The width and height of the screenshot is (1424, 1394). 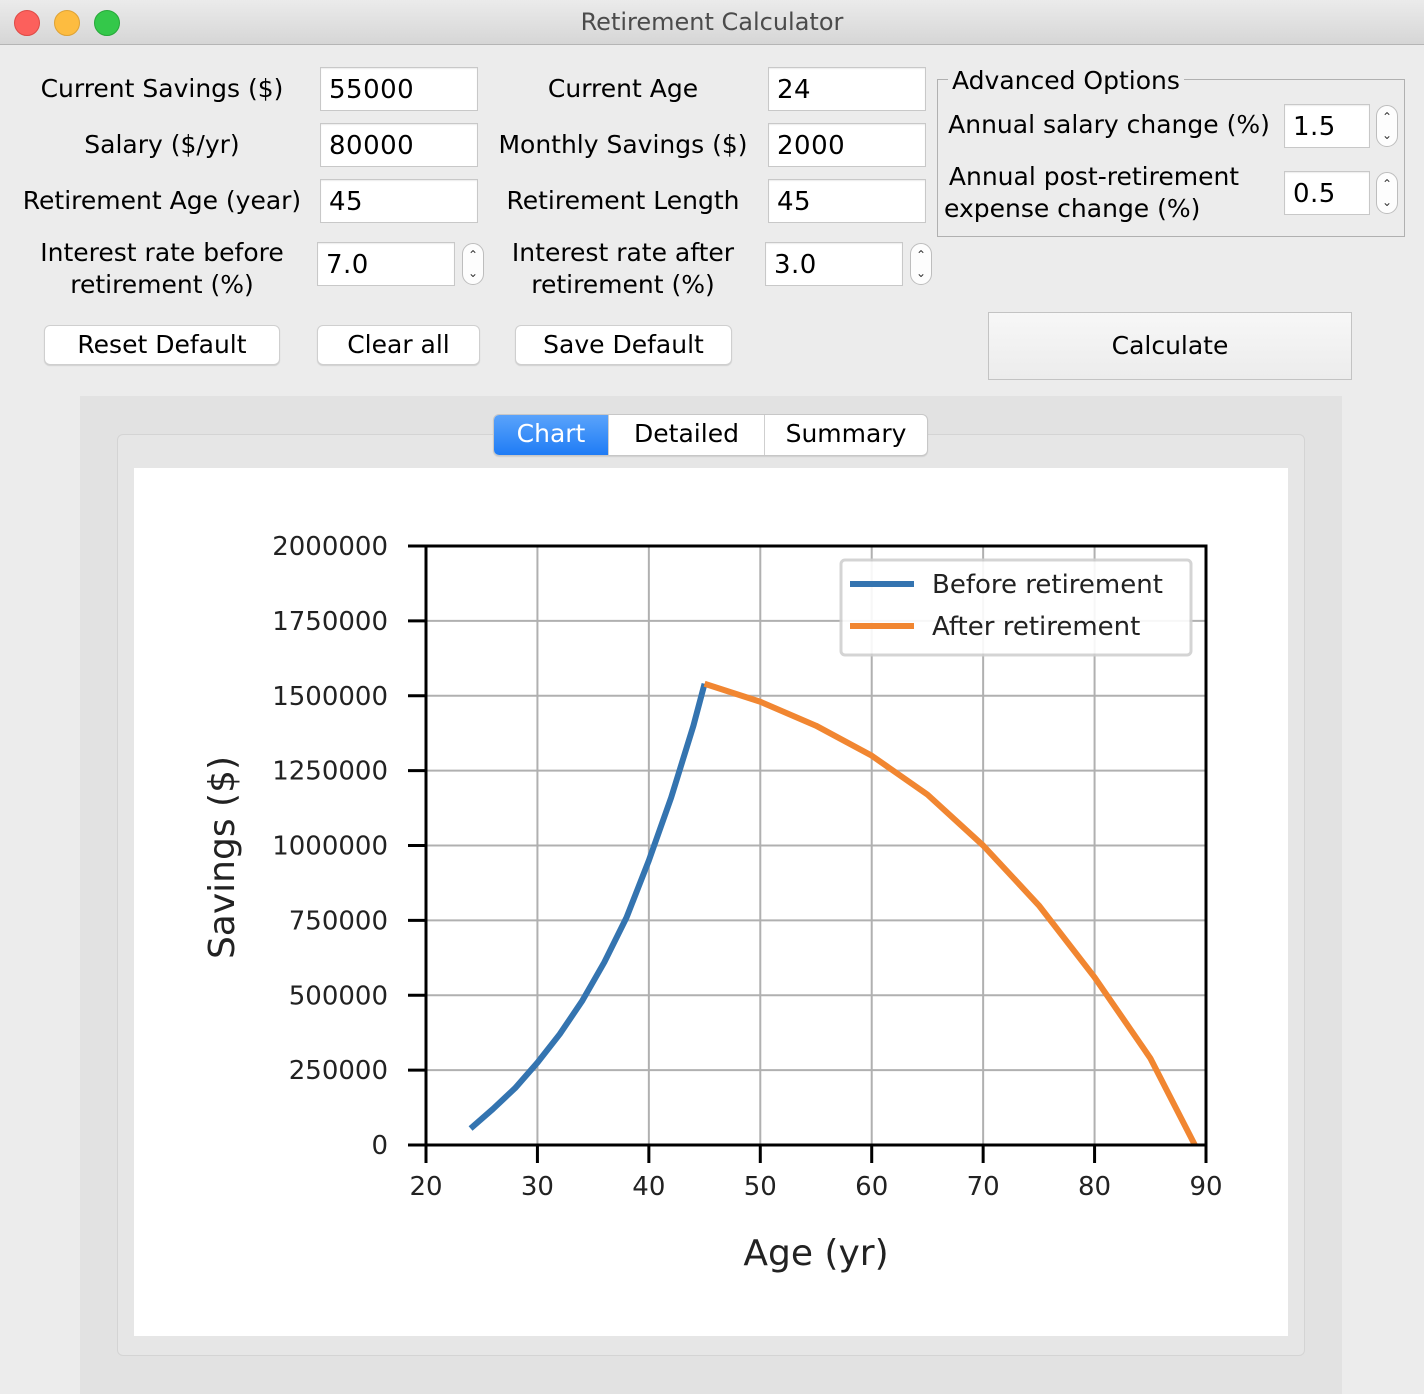 I want to click on interest-before-label-line1: Interest rate before, so click(x=162, y=252).